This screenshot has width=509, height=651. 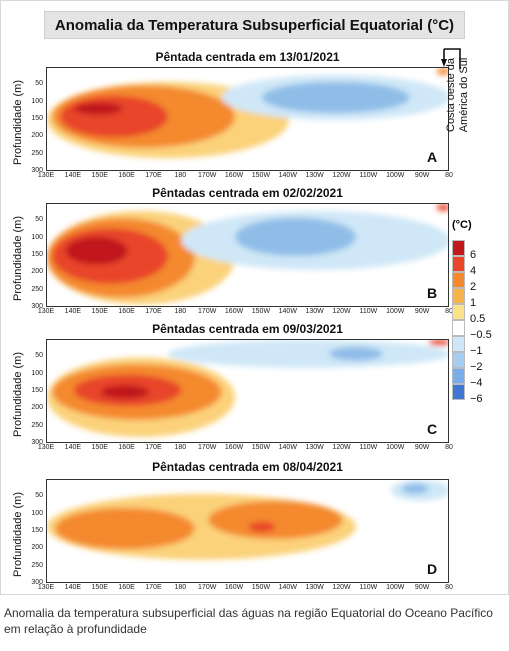 What do you see at coordinates (432, 157) in the screenshot?
I see `panel-letter: A` at bounding box center [432, 157].